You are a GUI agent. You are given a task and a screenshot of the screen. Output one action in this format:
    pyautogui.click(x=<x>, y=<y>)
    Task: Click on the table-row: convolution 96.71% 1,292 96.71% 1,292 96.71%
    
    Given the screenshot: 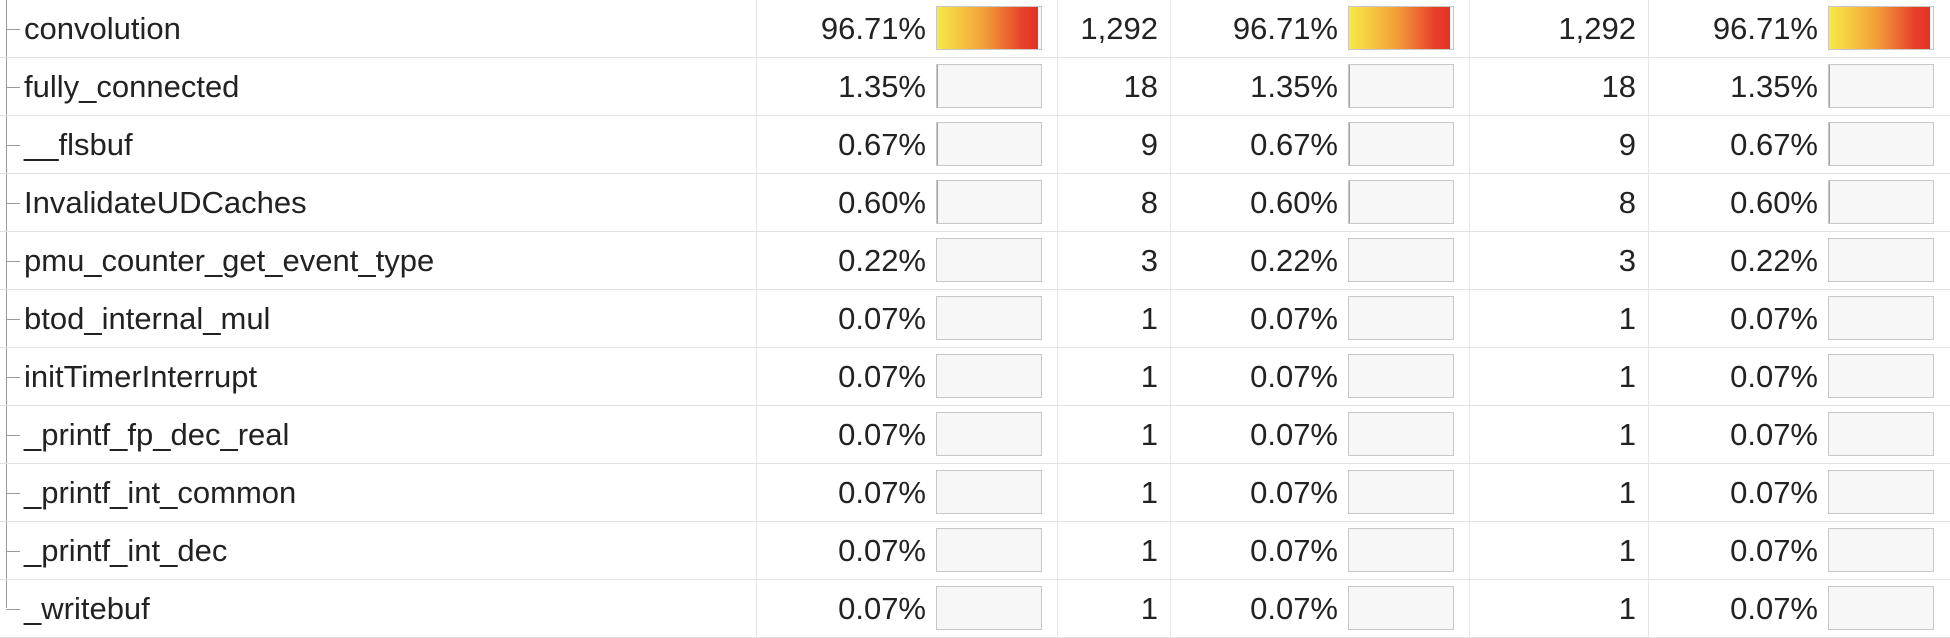 What is the action you would take?
    pyautogui.click(x=975, y=29)
    